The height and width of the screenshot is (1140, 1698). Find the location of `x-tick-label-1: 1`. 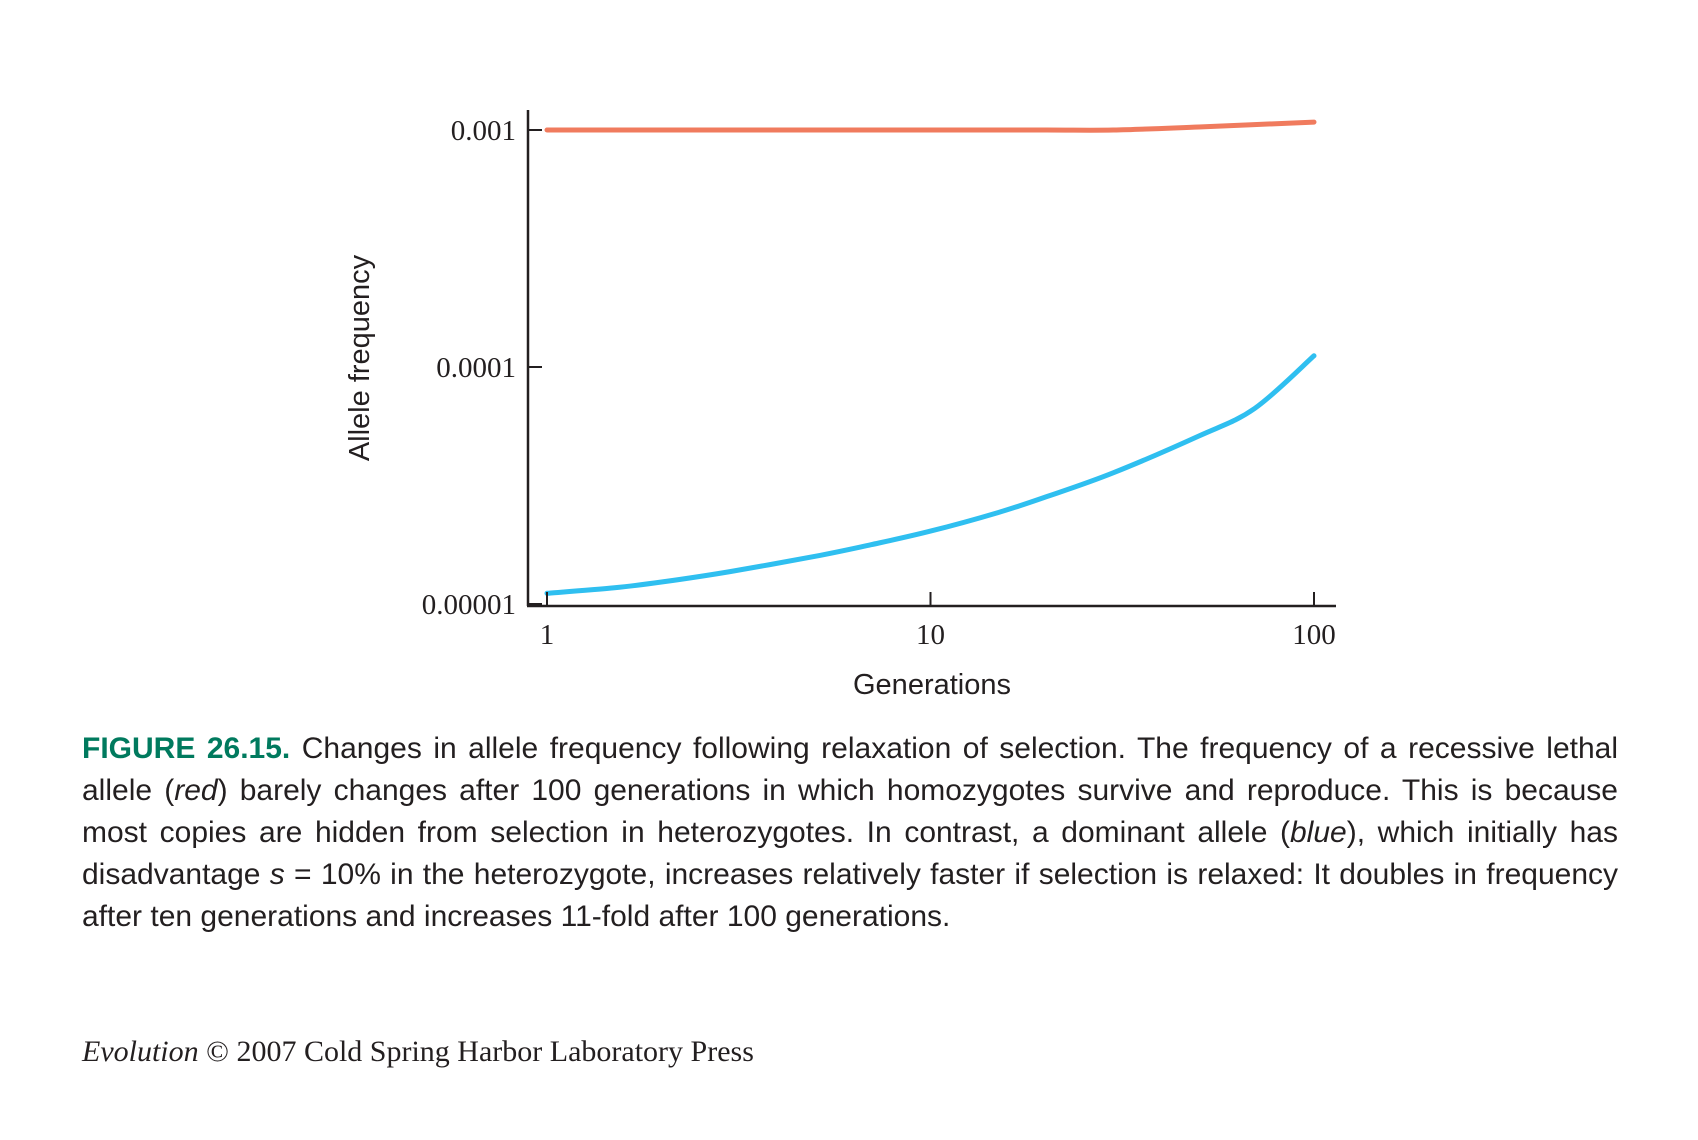

x-tick-label-1: 1 is located at coordinates (547, 635).